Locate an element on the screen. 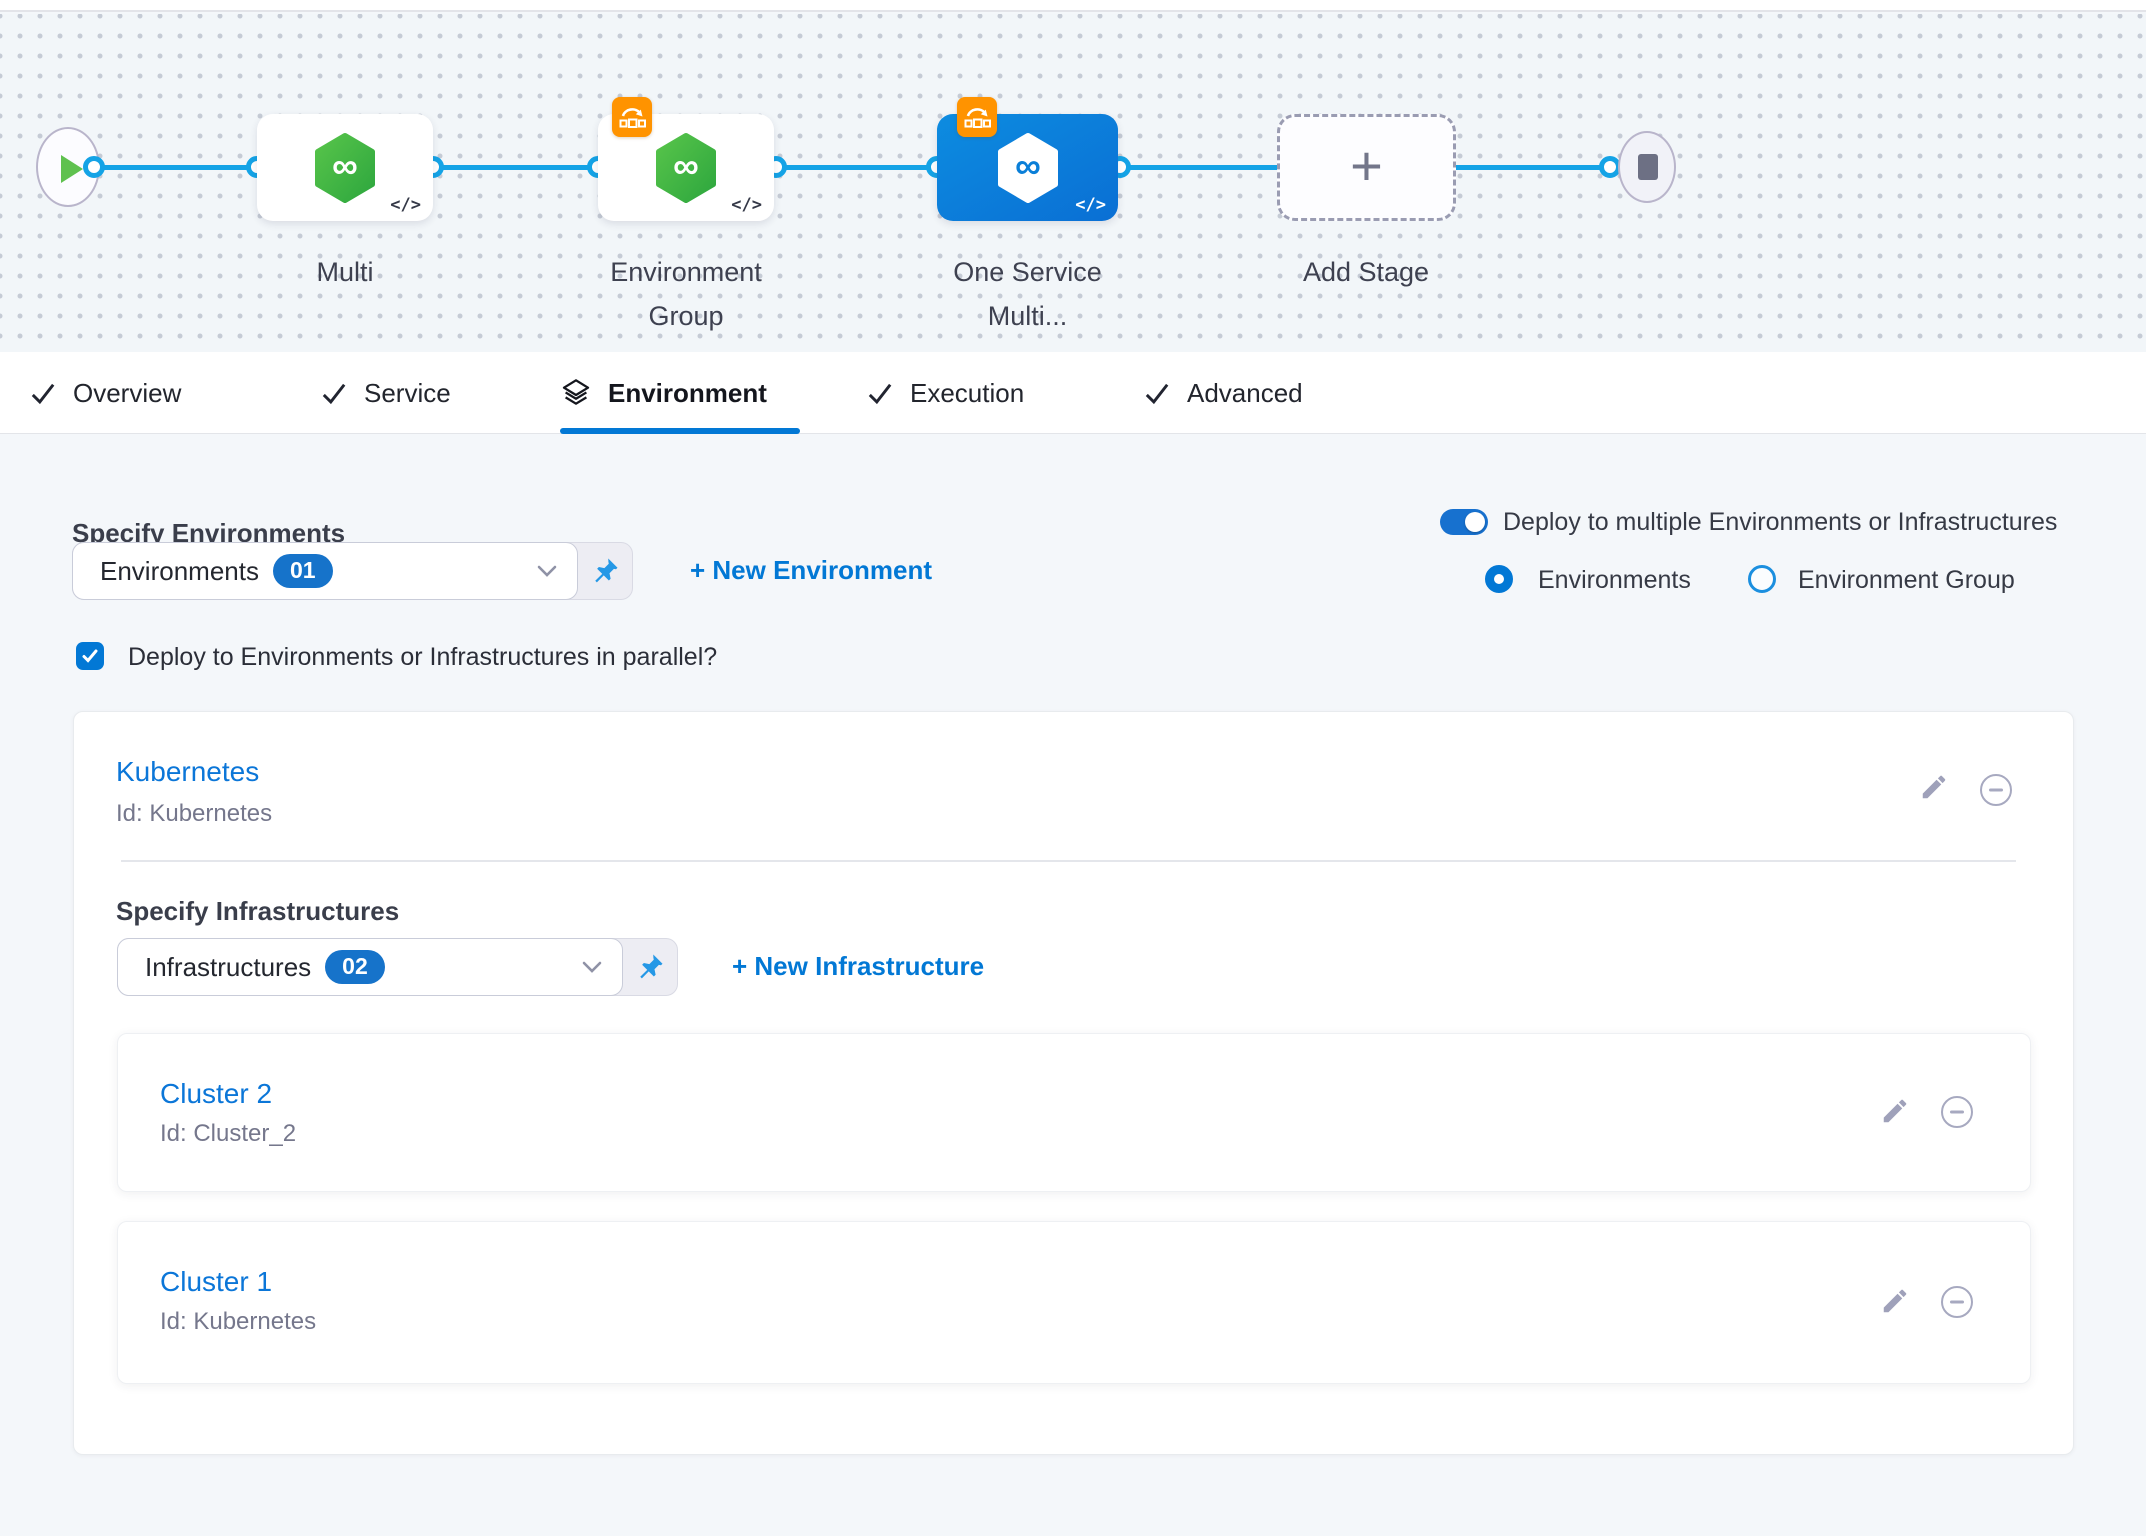  stage-label: Multi is located at coordinates (345, 272).